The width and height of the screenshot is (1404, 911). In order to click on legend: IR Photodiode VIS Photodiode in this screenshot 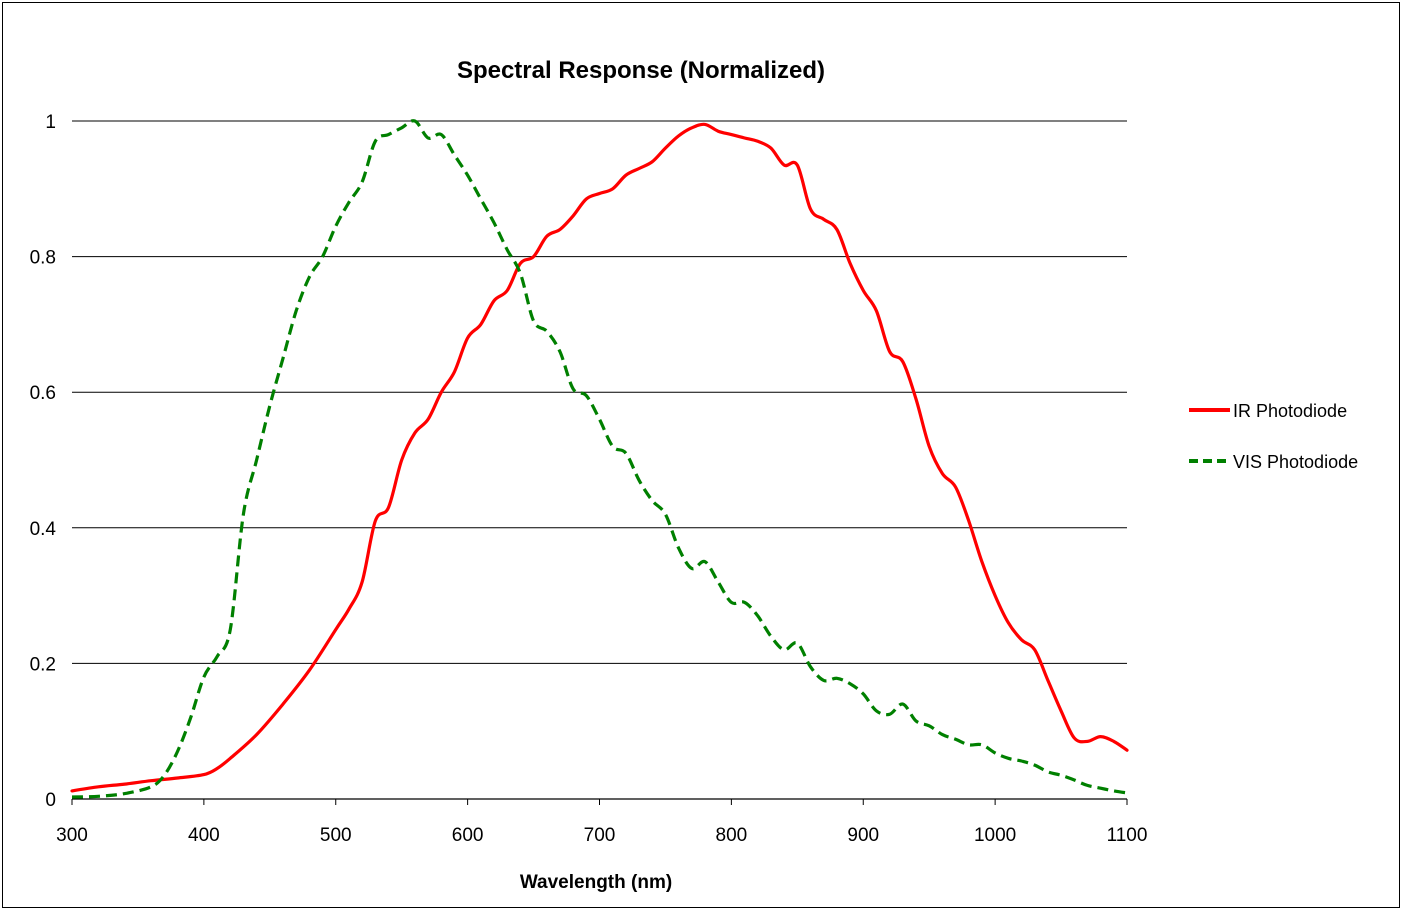, I will do `click(1273, 436)`.